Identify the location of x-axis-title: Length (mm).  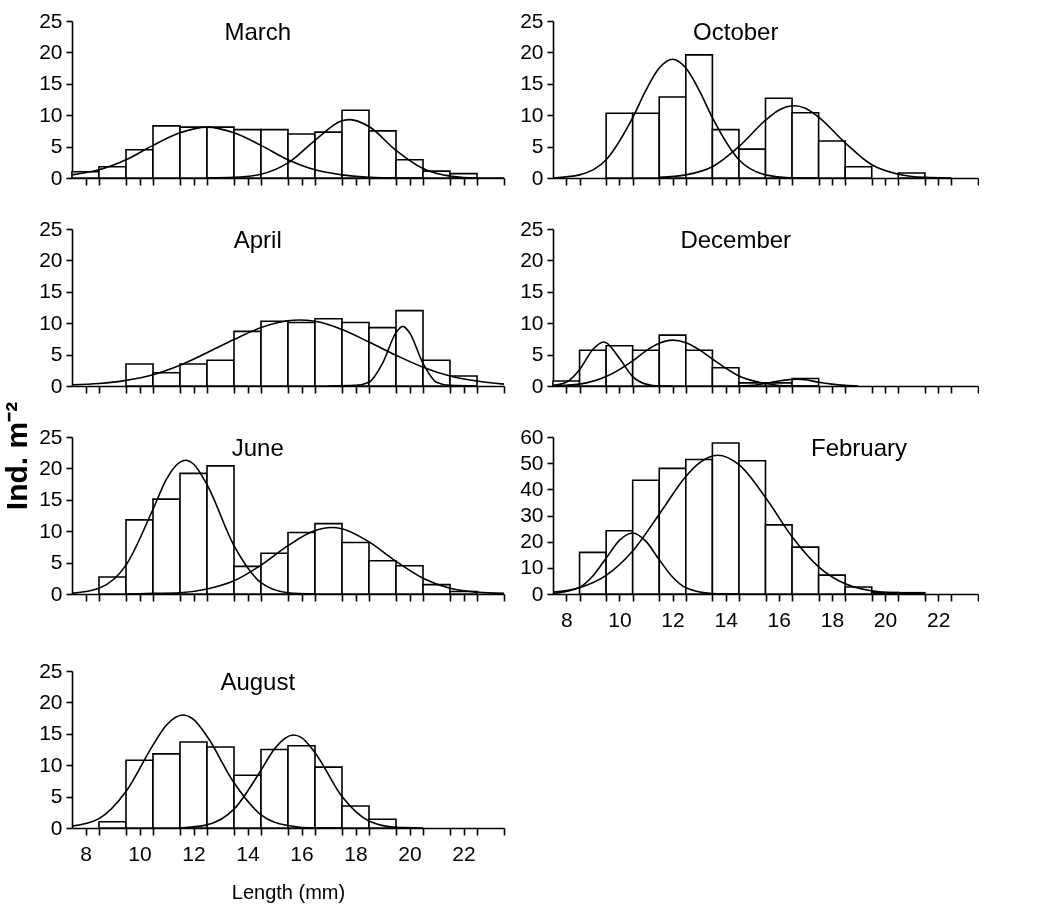
(288, 891).